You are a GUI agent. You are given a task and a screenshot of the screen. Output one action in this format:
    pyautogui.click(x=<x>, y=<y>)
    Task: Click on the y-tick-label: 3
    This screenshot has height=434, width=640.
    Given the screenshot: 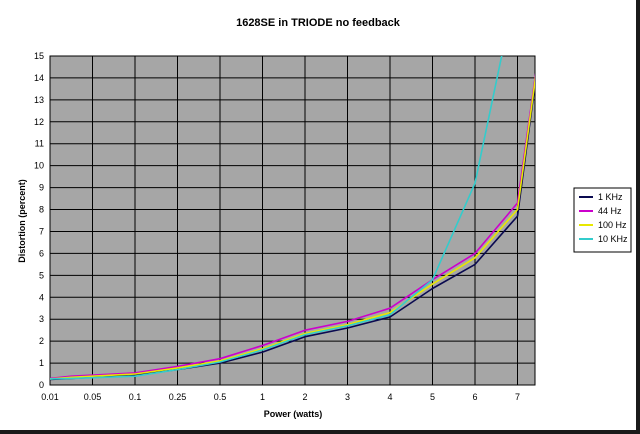 What is the action you would take?
    pyautogui.click(x=41, y=319)
    